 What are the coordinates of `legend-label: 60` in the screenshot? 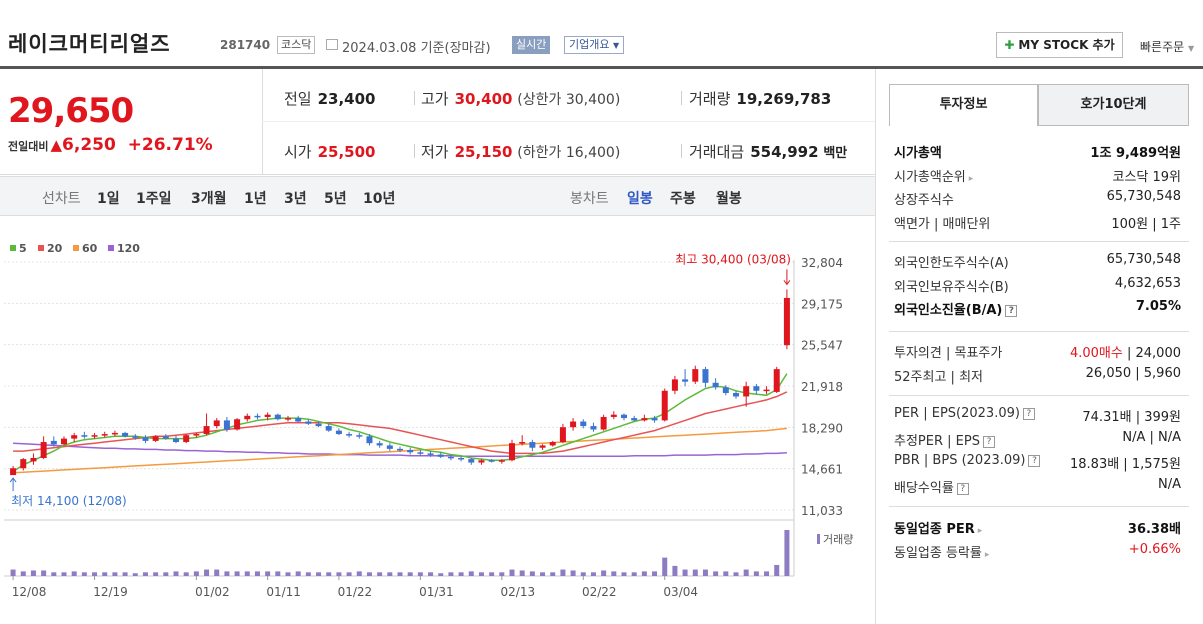 It's located at (90, 248).